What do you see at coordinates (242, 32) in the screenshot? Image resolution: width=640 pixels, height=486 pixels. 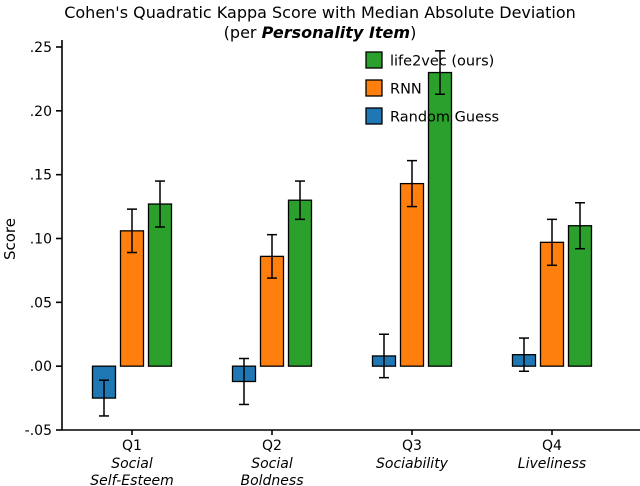 I see `subtitle-prefix: (per` at bounding box center [242, 32].